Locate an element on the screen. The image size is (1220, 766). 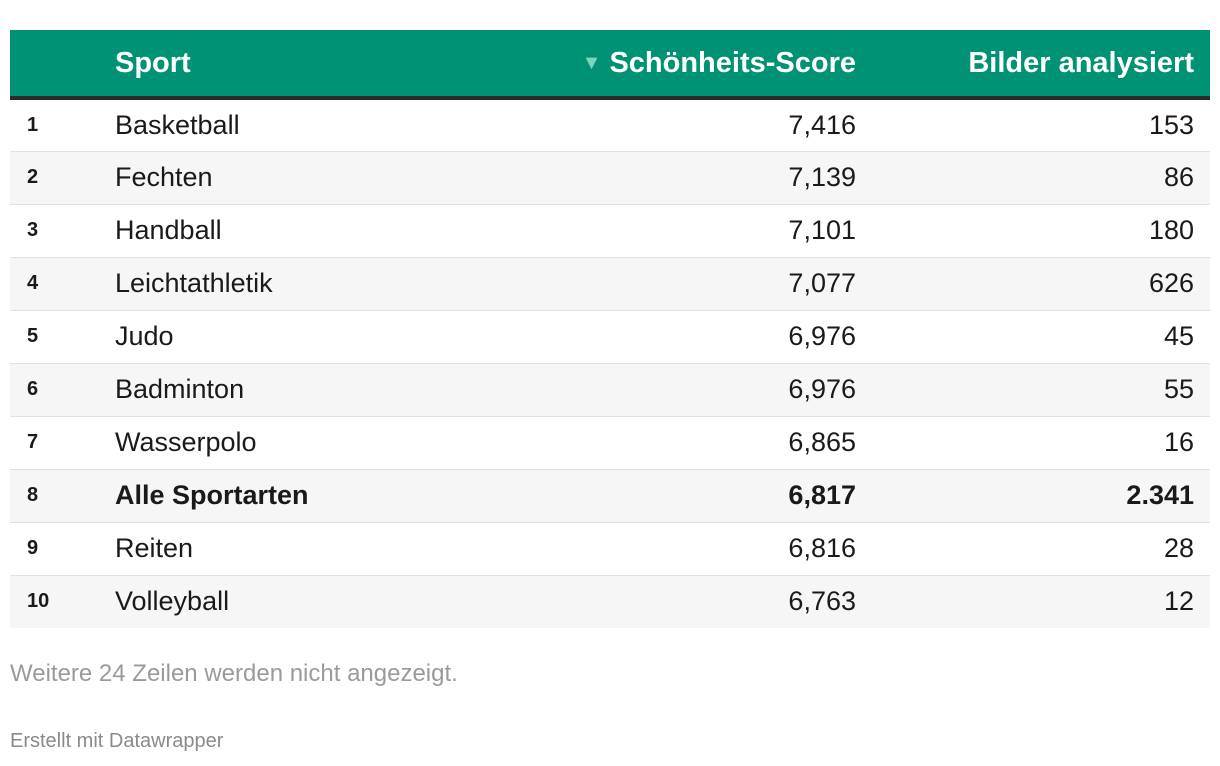
table-row: 6 Badminton 6,976 55 is located at coordinates (610, 389).